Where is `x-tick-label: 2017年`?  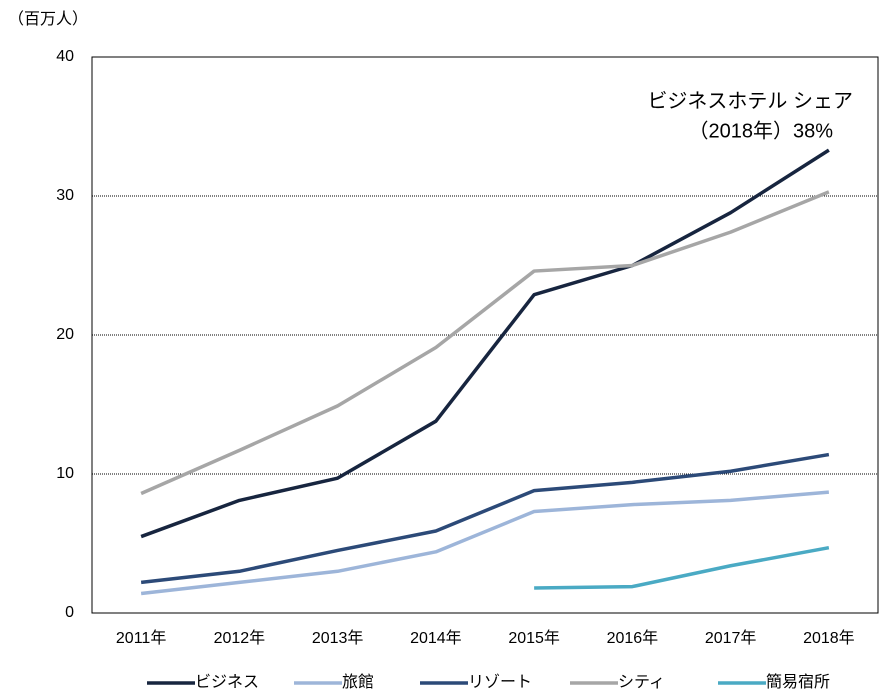
x-tick-label: 2017年 is located at coordinates (731, 638).